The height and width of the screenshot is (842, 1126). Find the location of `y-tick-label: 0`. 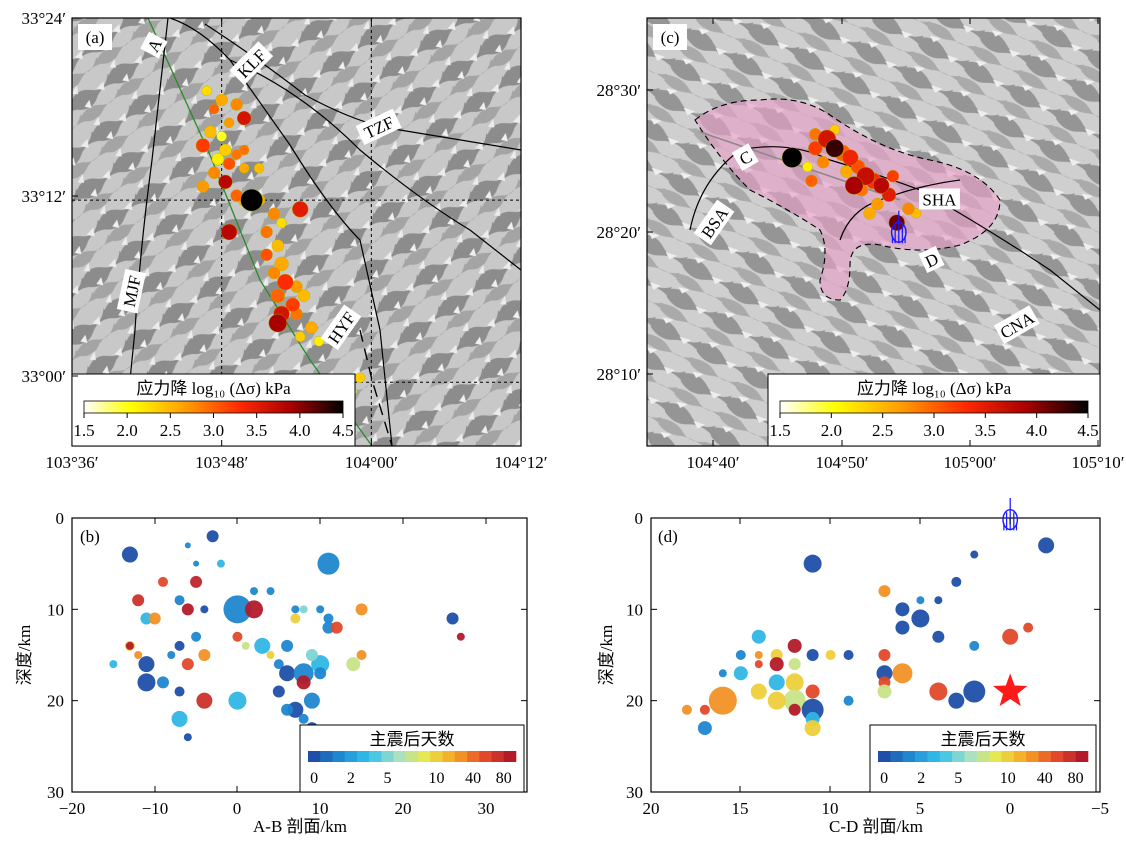

y-tick-label: 0 is located at coordinates (639, 518).